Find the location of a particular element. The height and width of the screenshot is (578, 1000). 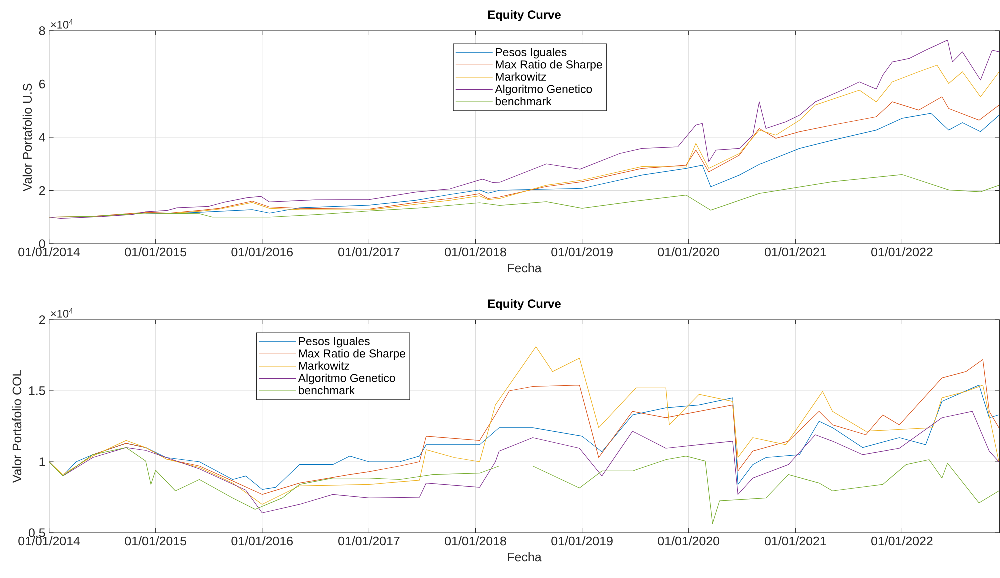

y-tick-label: 1 is located at coordinates (43, 462).